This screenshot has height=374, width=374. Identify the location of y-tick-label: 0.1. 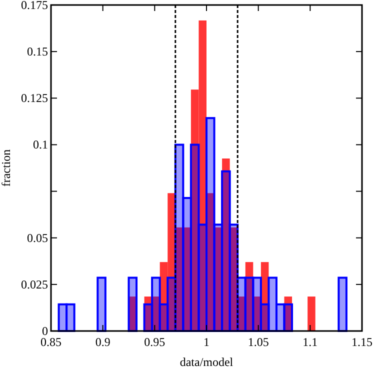
(40, 145).